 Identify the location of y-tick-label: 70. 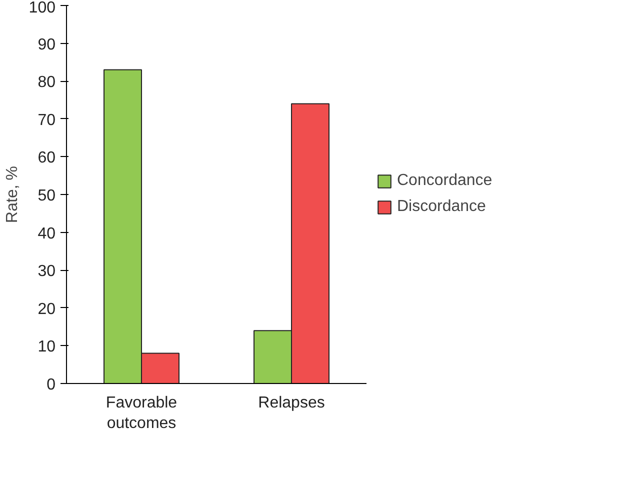
(47, 120).